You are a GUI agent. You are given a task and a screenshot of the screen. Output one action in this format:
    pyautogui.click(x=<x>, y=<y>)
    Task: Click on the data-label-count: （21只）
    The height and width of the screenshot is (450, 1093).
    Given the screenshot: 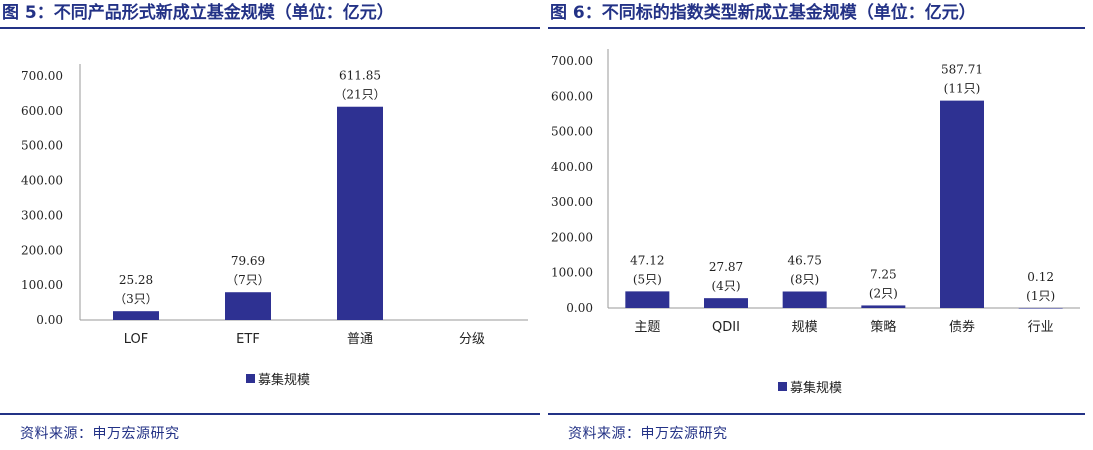 What is the action you would take?
    pyautogui.click(x=359, y=95)
    